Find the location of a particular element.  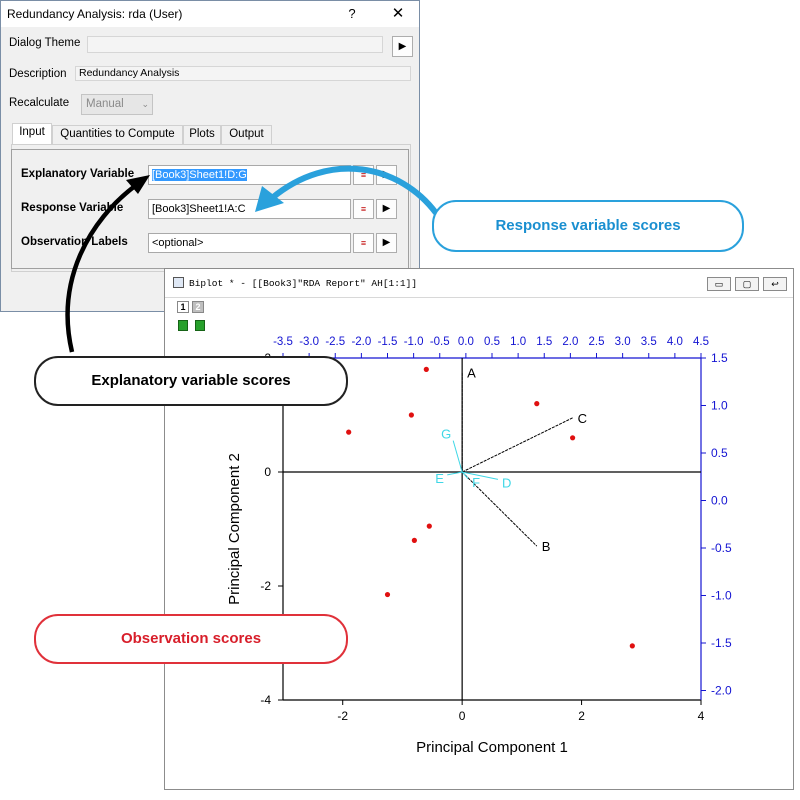

recalculate-label: Recalculate is located at coordinates (39, 103).